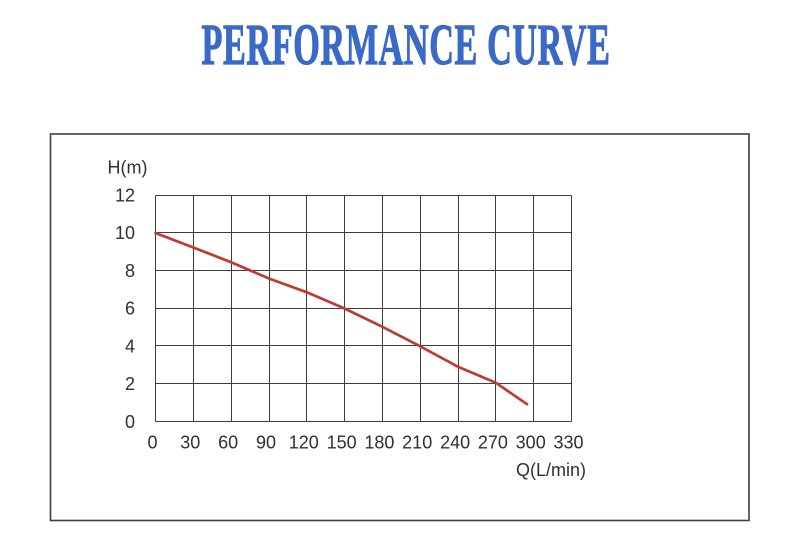  Describe the element at coordinates (304, 442) in the screenshot. I see `svg-text: 120` at that location.